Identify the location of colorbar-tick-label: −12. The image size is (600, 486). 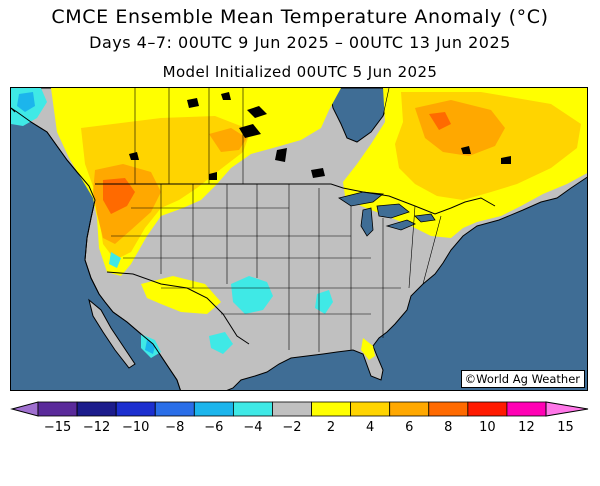
(96, 427).